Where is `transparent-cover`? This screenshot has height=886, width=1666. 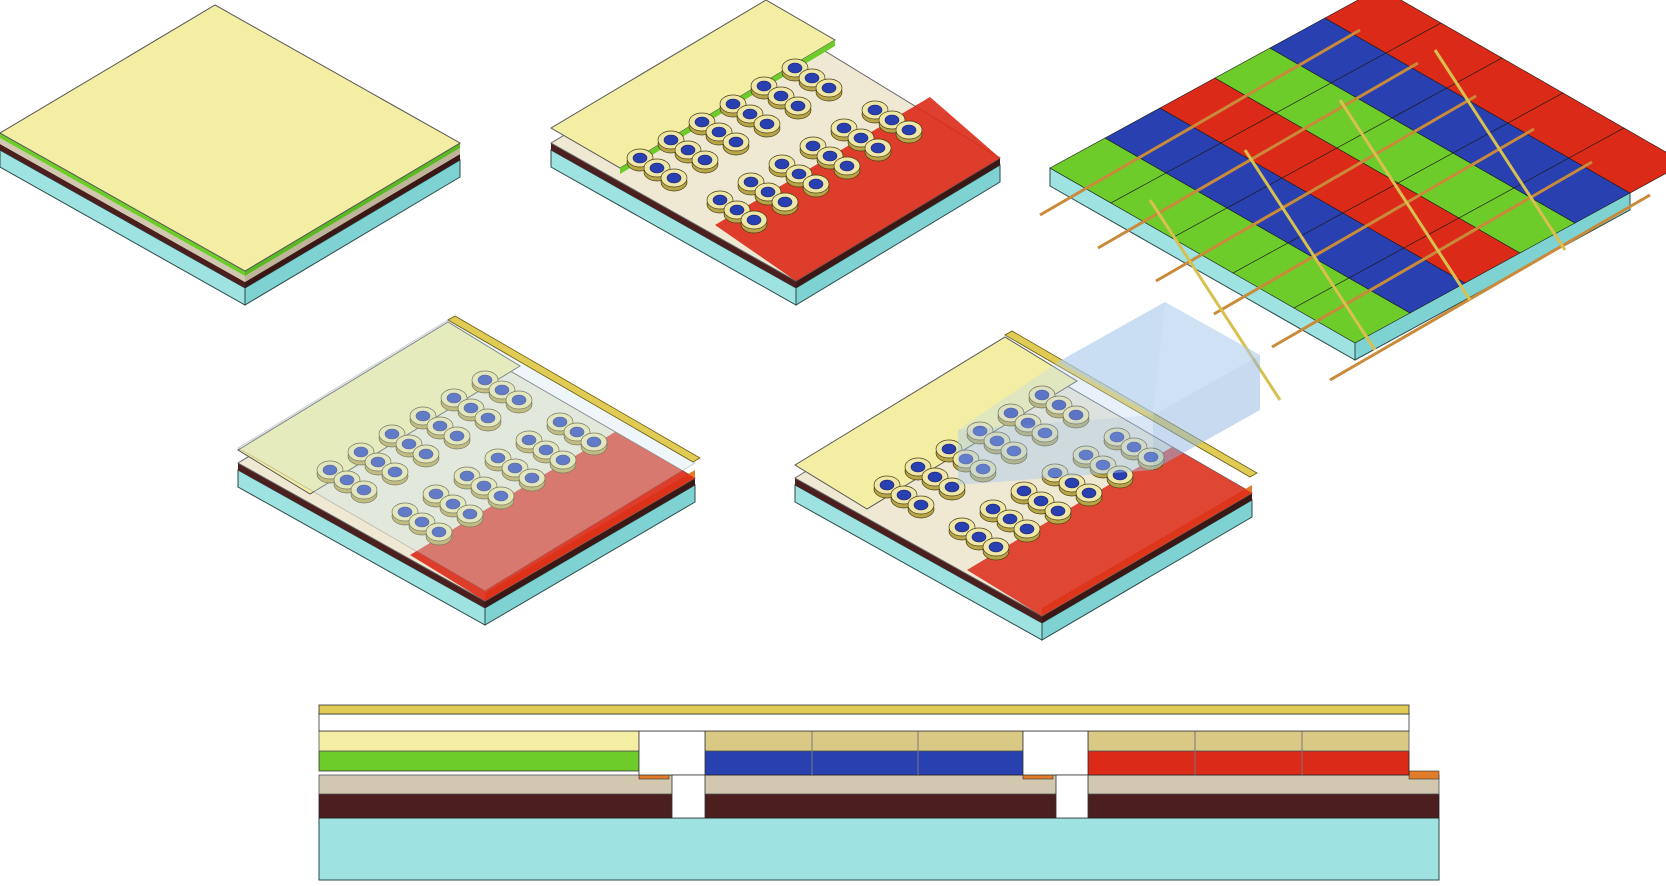 transparent-cover is located at coordinates (466, 455).